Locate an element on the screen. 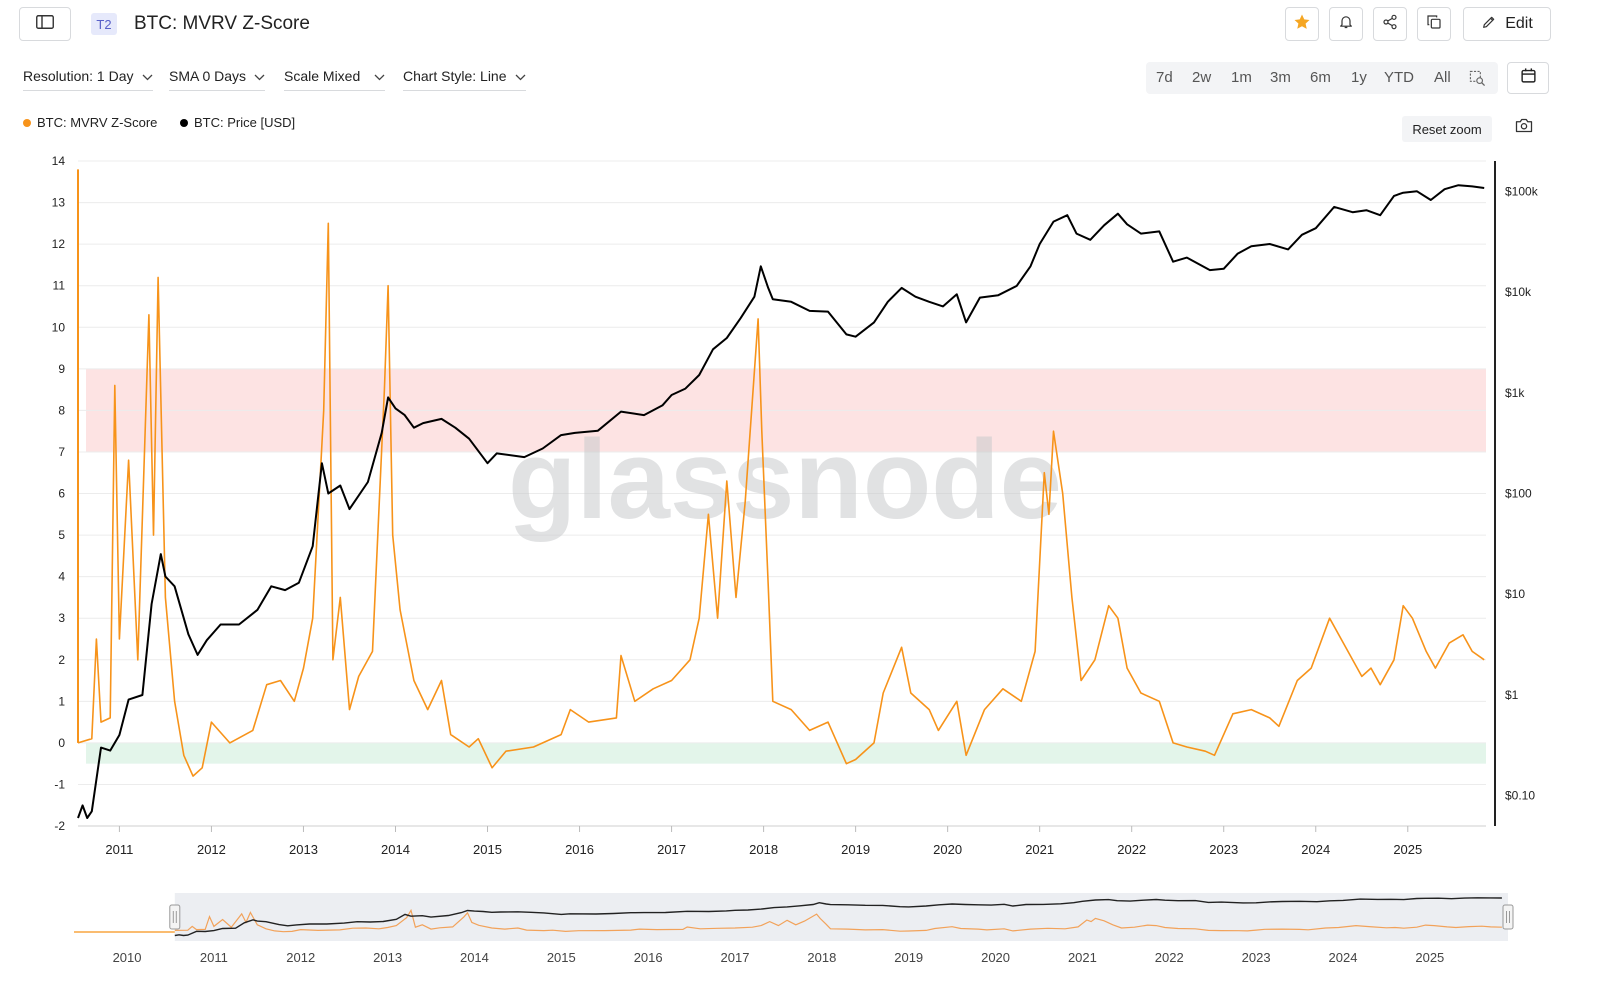 The width and height of the screenshot is (1600, 986). sidebar-toggle-button is located at coordinates (45, 24).